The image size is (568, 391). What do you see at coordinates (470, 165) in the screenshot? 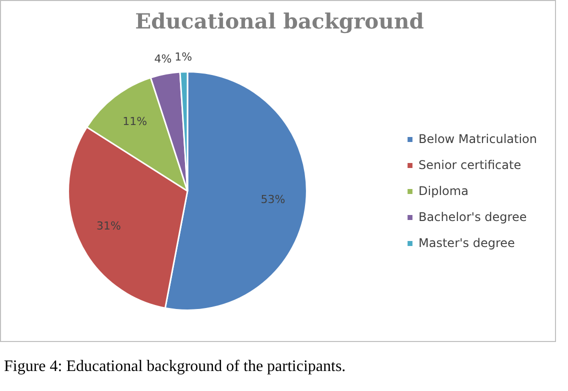
I see `legend-label: Senior certificate` at bounding box center [470, 165].